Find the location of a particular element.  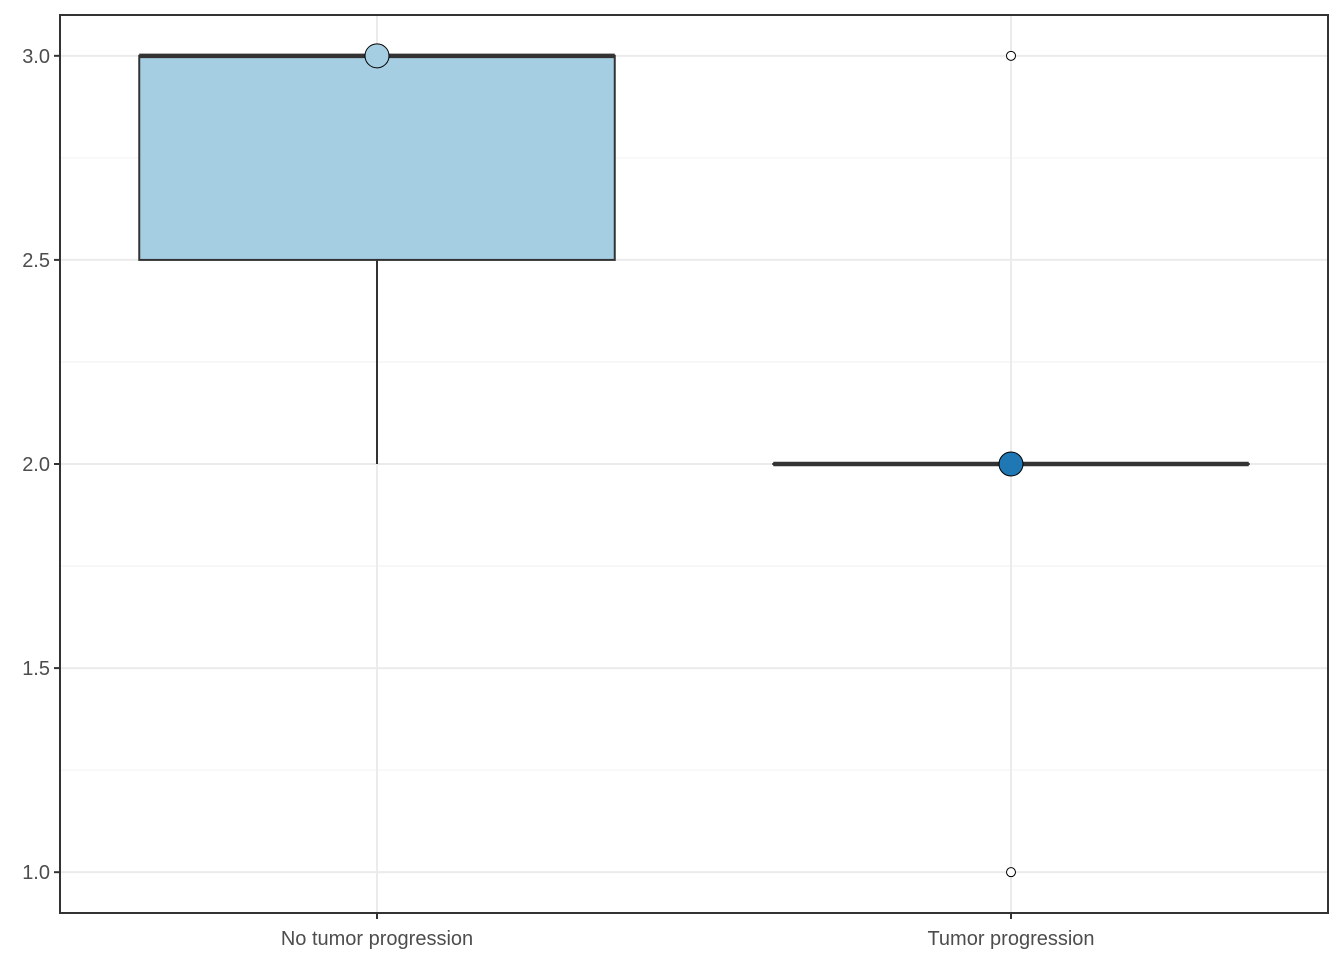

box-body is located at coordinates (377, 157).